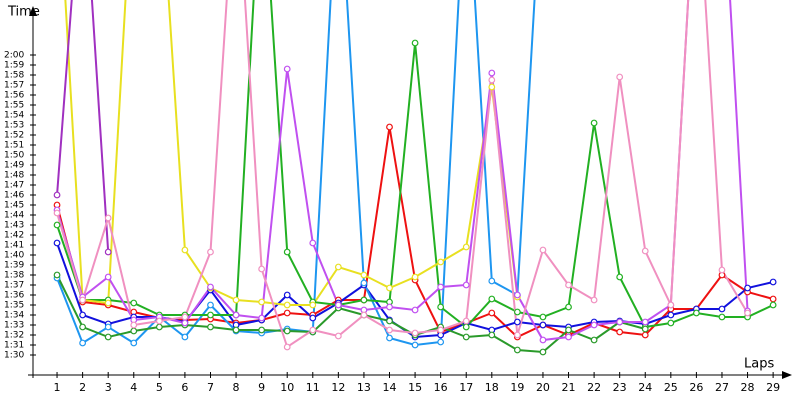 Image resolution: width=800 pixels, height=400 pixels. Describe the element at coordinates (14, 166) in the screenshot. I see `y-tick-label: 1:49` at that location.